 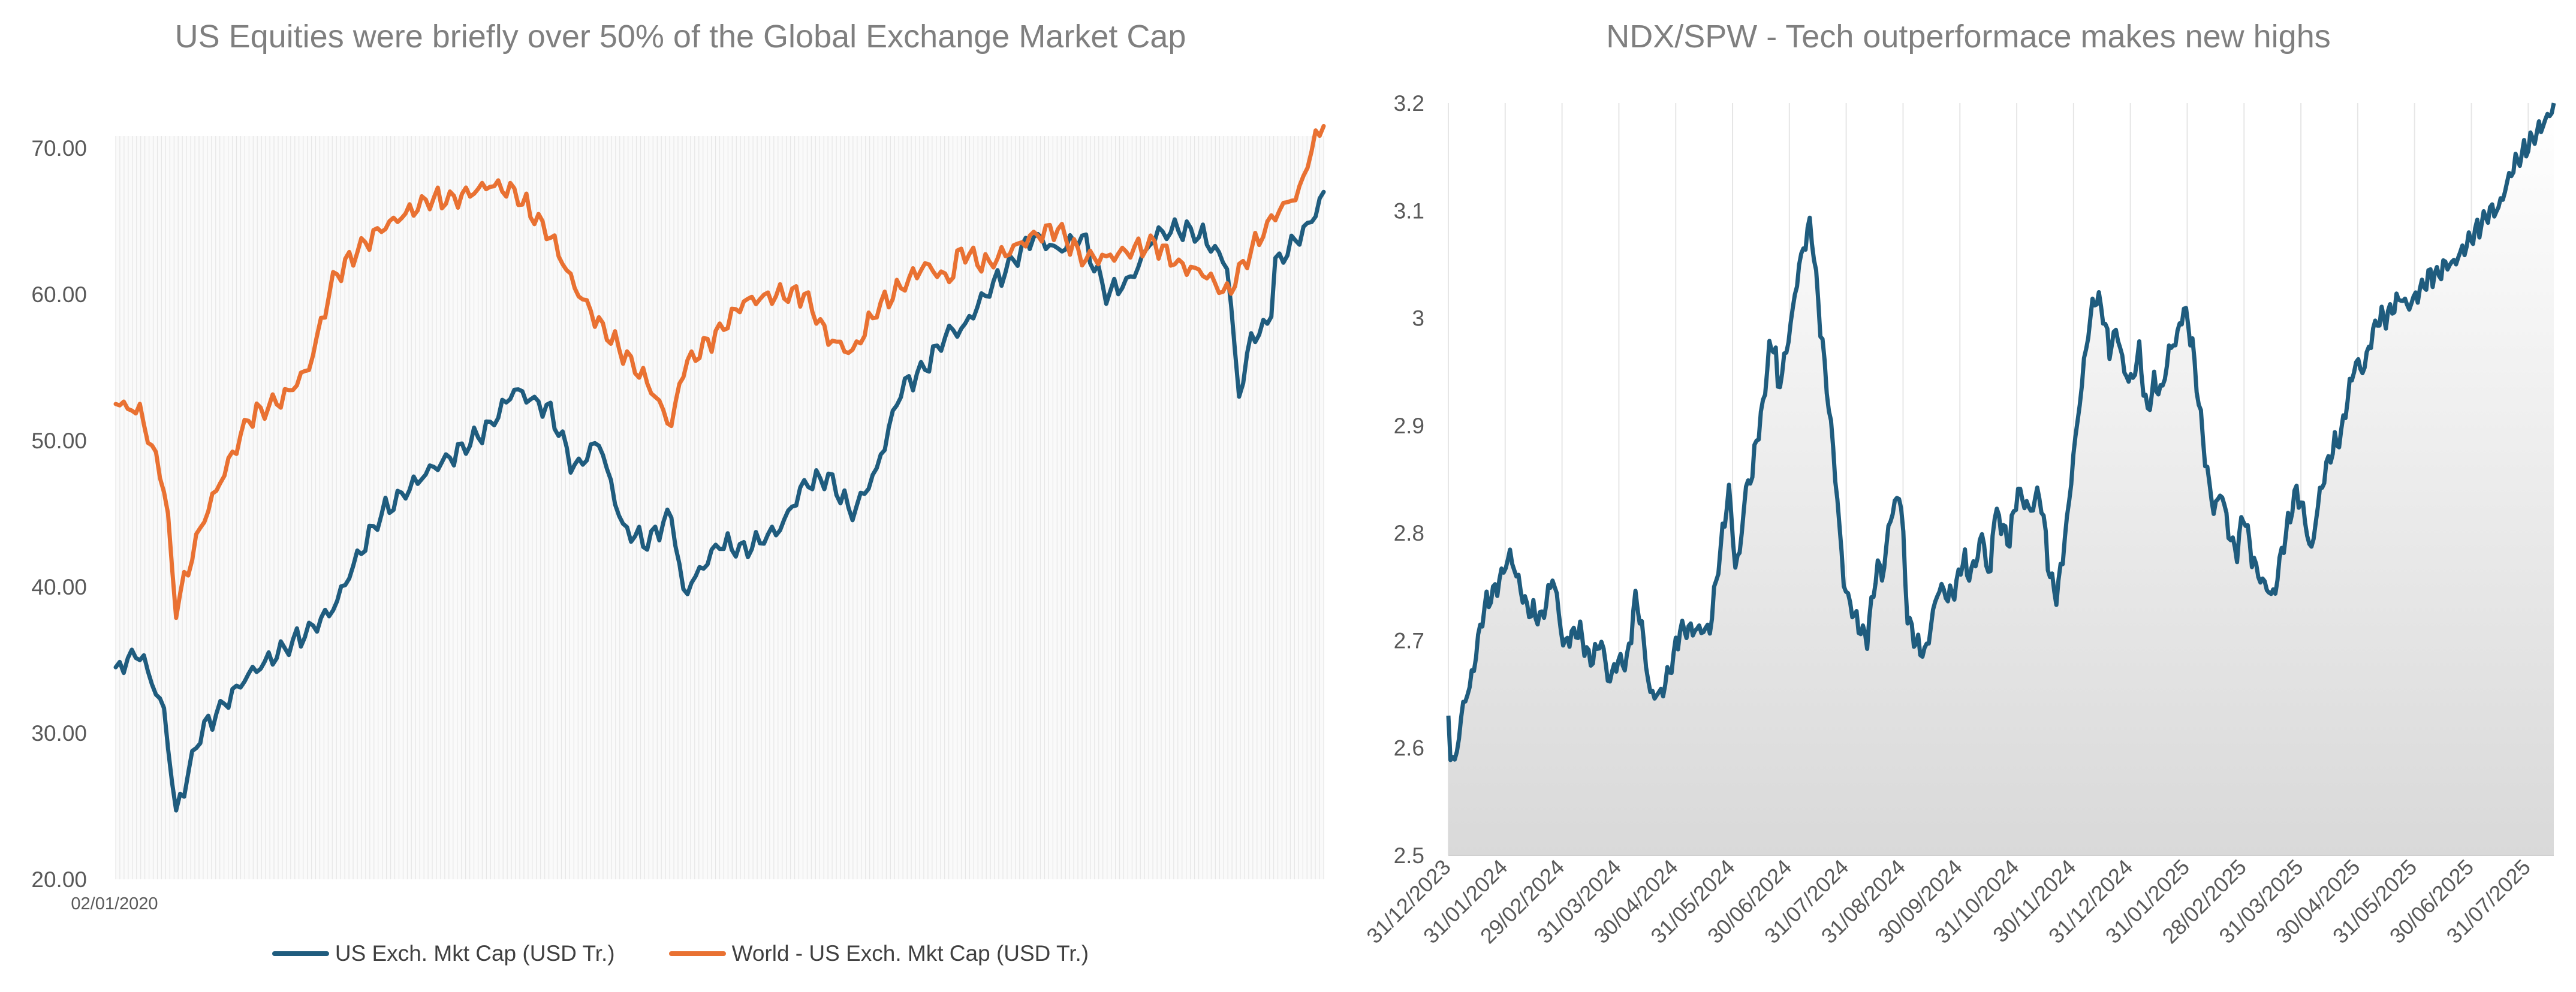 What do you see at coordinates (59, 441) in the screenshot?
I see `y-tick-label: 50.00` at bounding box center [59, 441].